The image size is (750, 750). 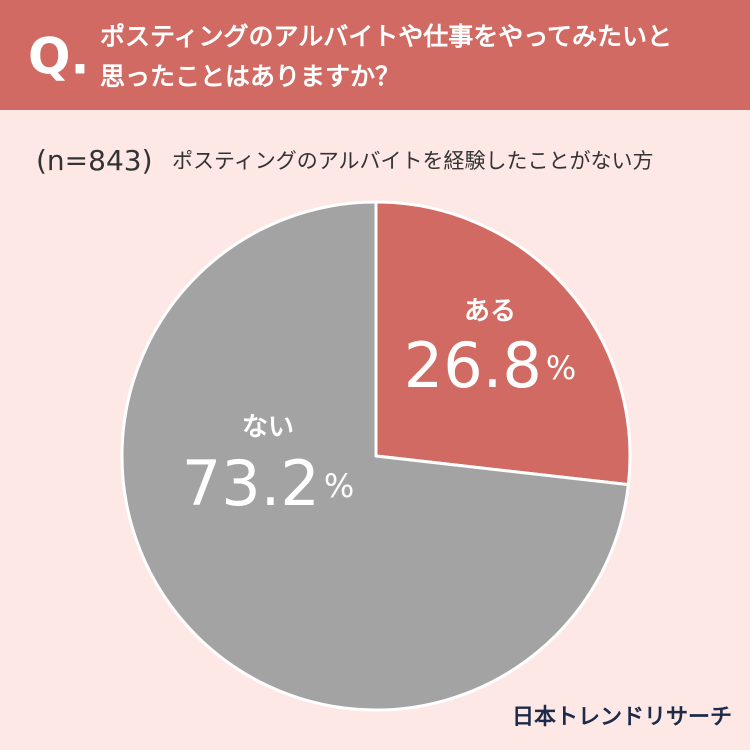 What do you see at coordinates (375, 55) in the screenshot?
I see `question-banner` at bounding box center [375, 55].